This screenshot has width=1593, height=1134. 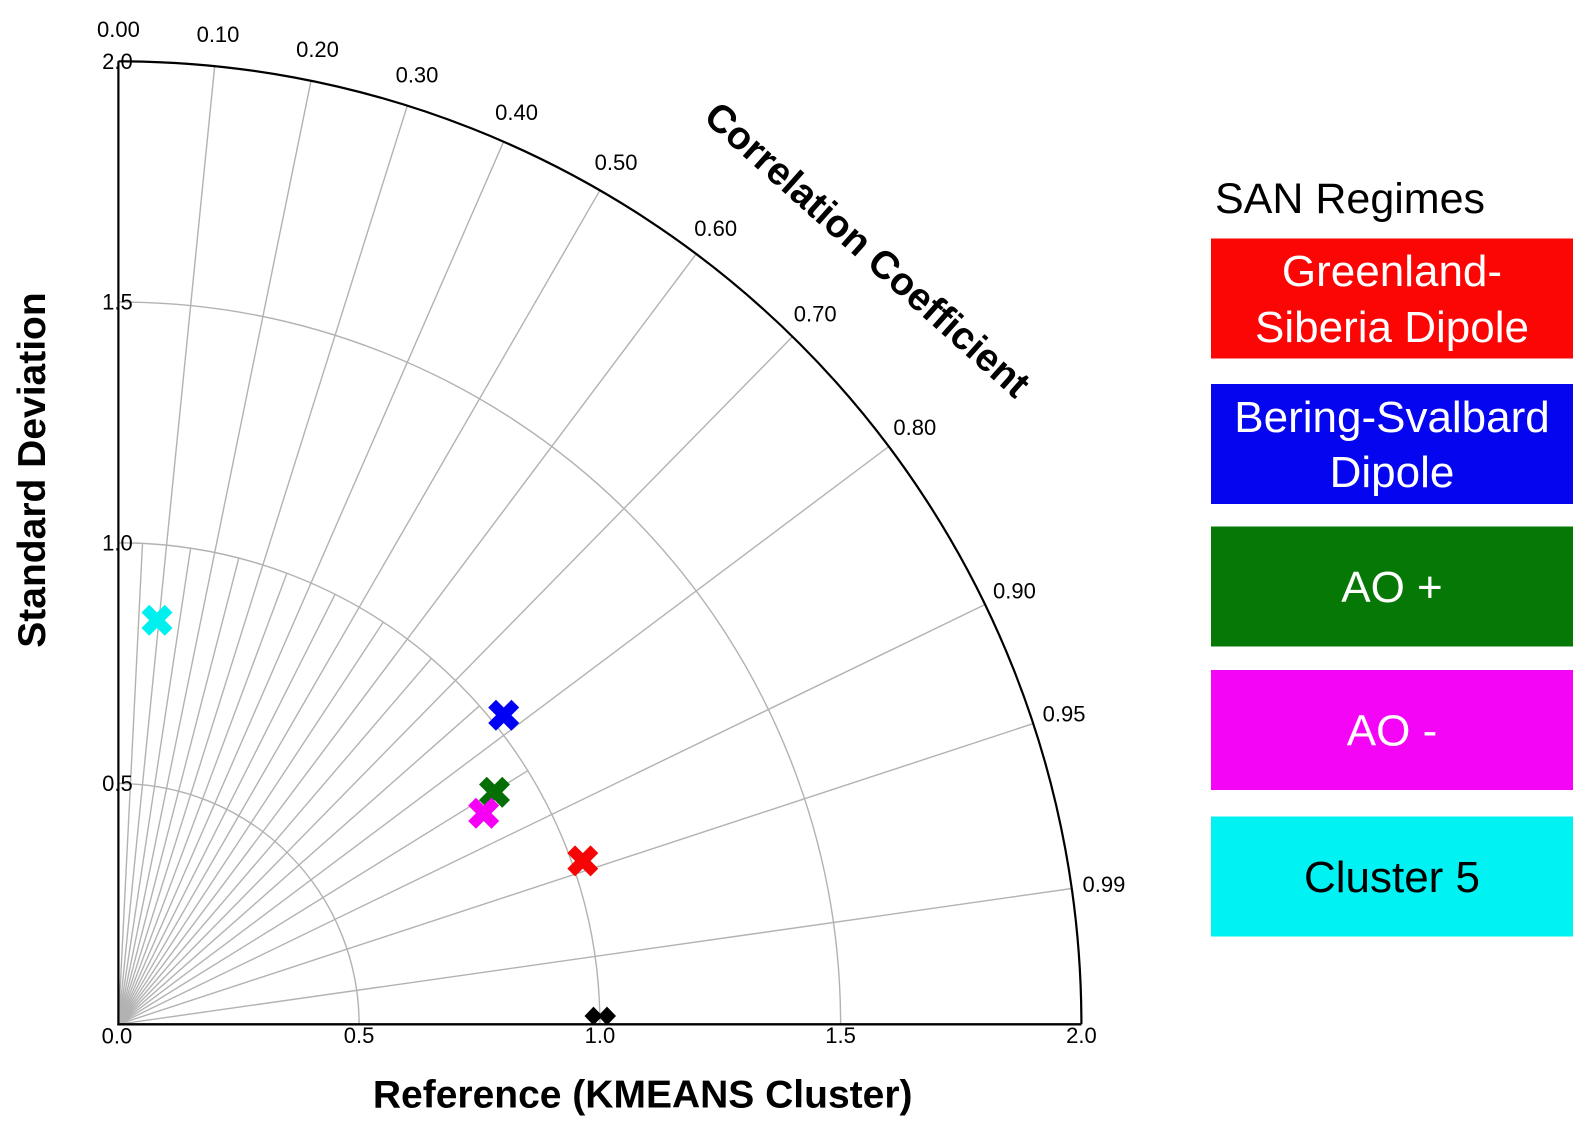 What do you see at coordinates (1392, 472) in the screenshot?
I see `svg-text: Dipole` at bounding box center [1392, 472].